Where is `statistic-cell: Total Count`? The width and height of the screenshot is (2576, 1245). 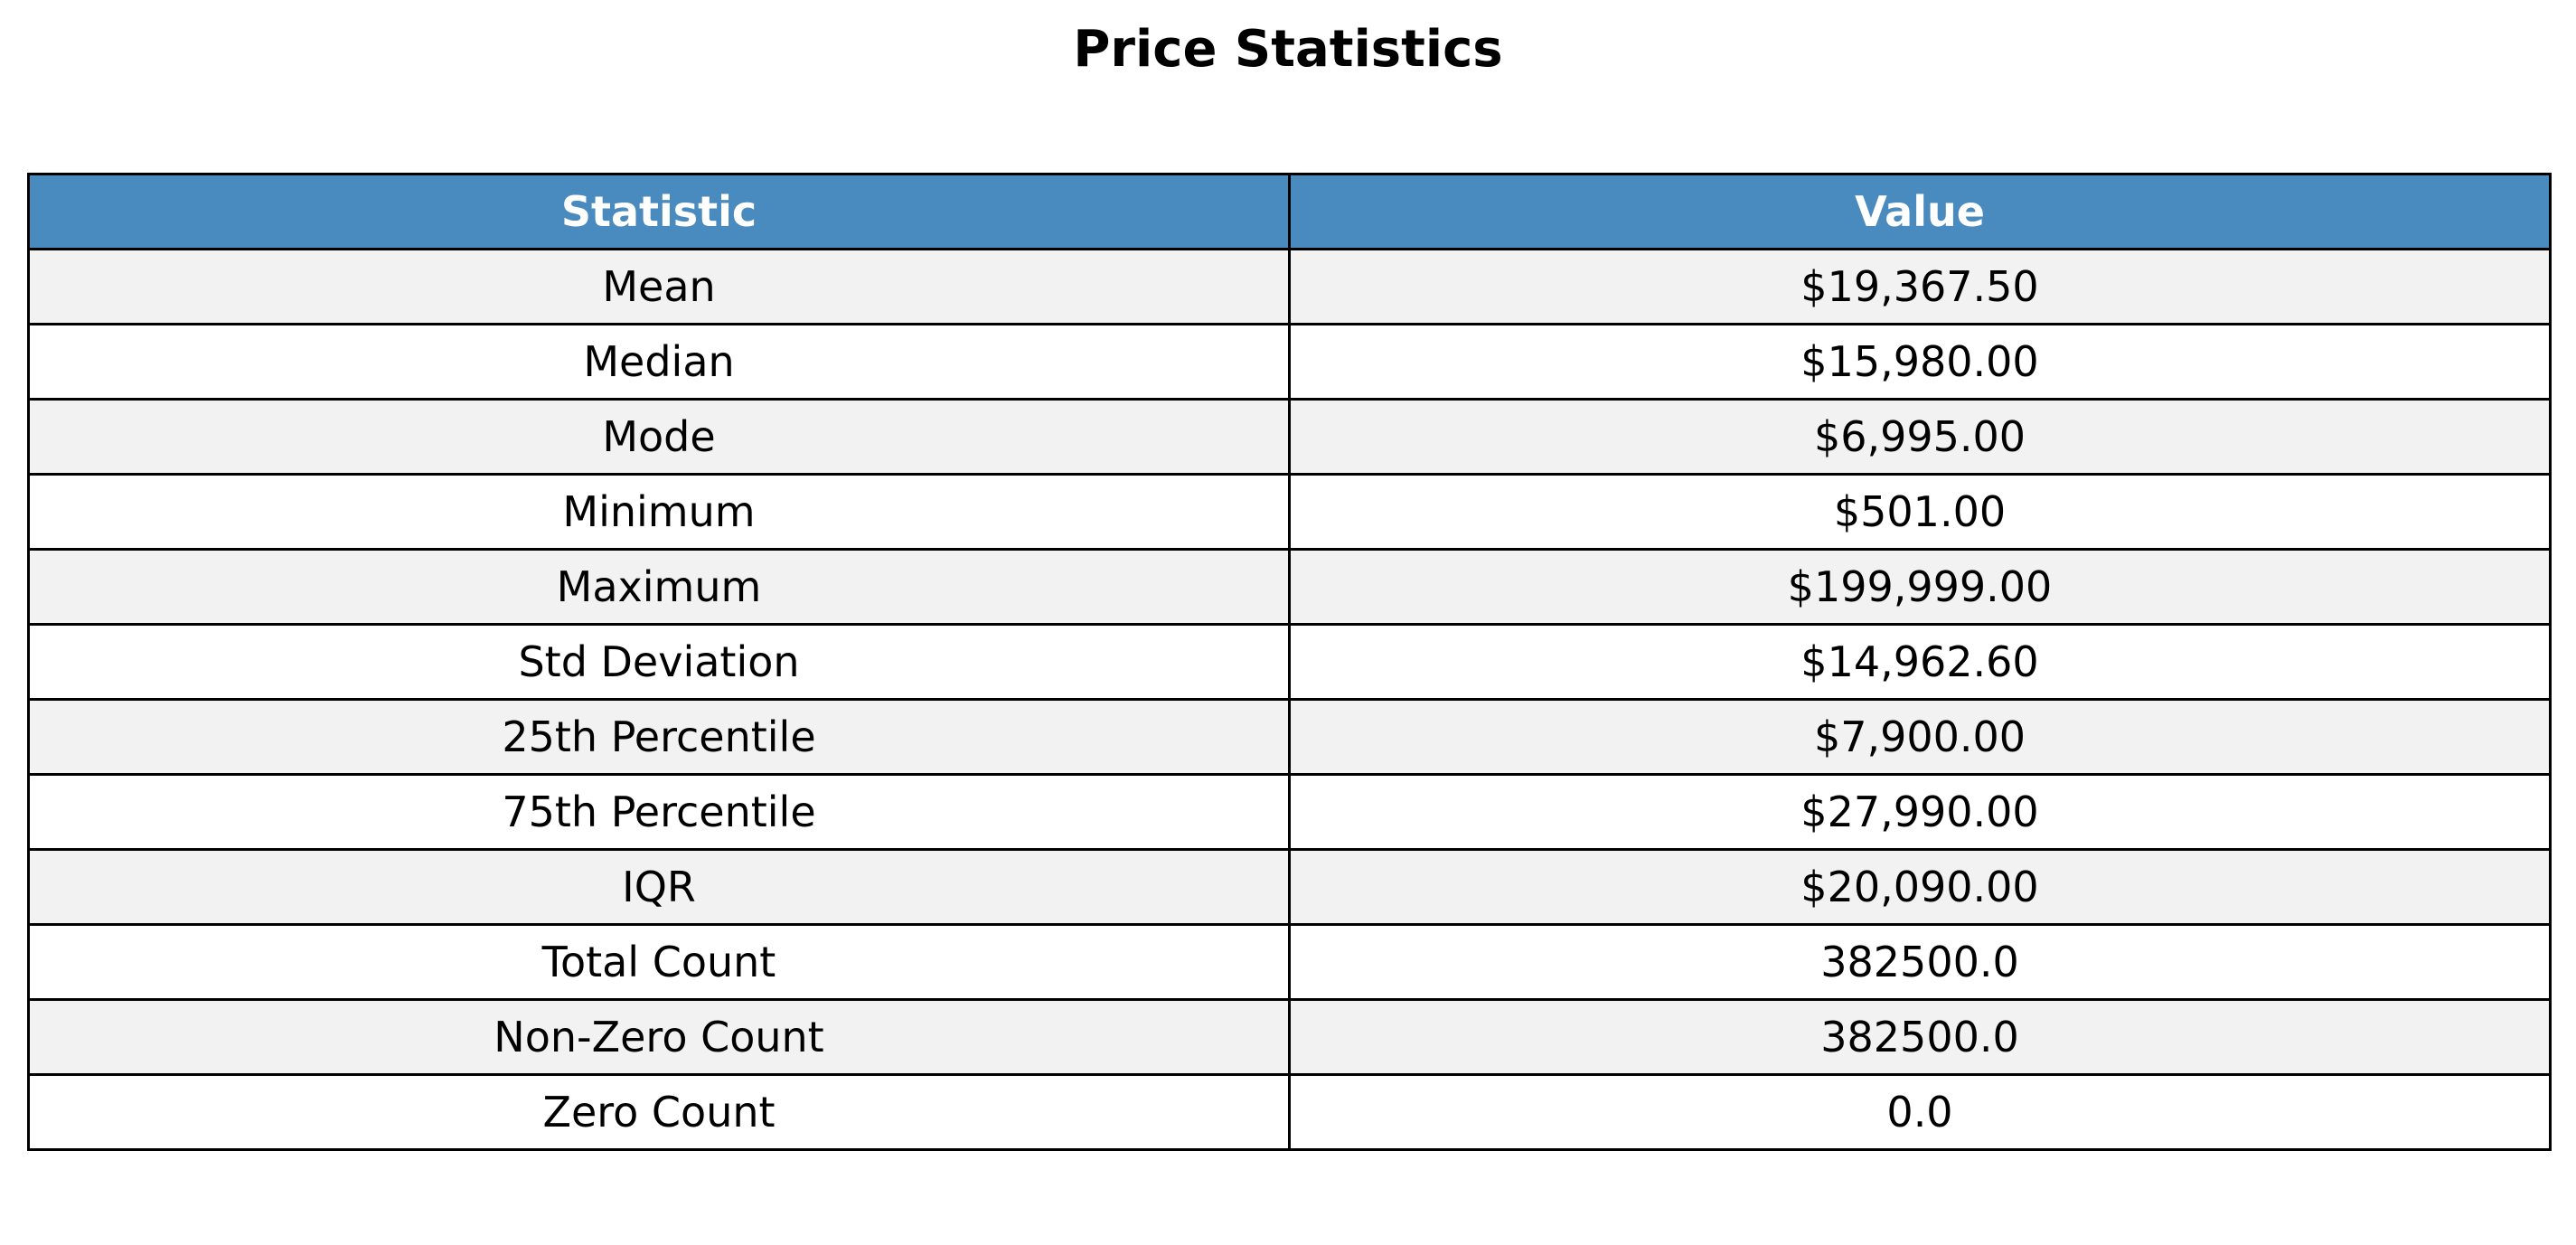
statistic-cell: Total Count is located at coordinates (659, 962).